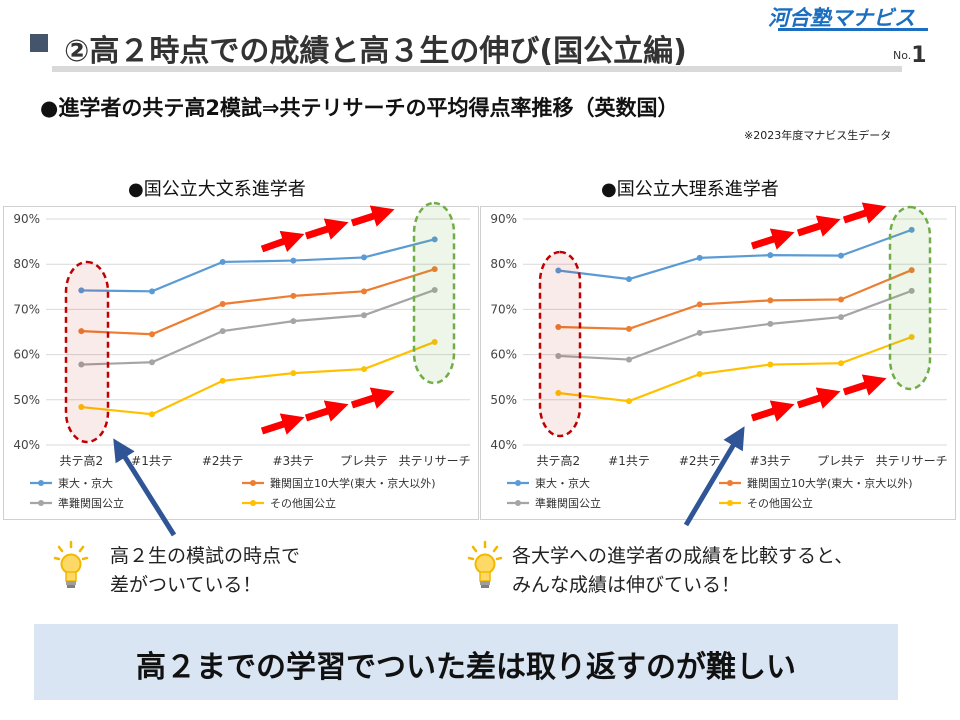 This screenshot has height=720, width=960. I want to click on tip-humanities-line2: 差がついている！, so click(186, 585).